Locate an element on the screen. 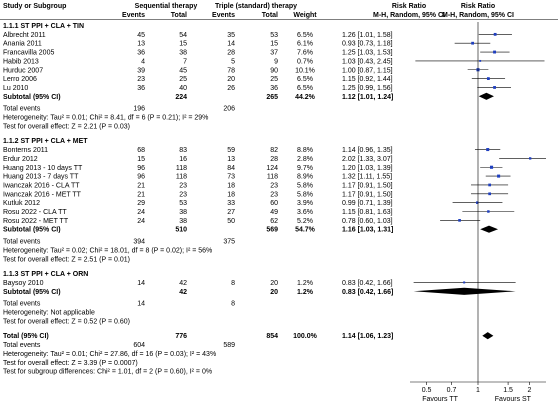  study-name: Anania 2011 is located at coordinates (22, 44).